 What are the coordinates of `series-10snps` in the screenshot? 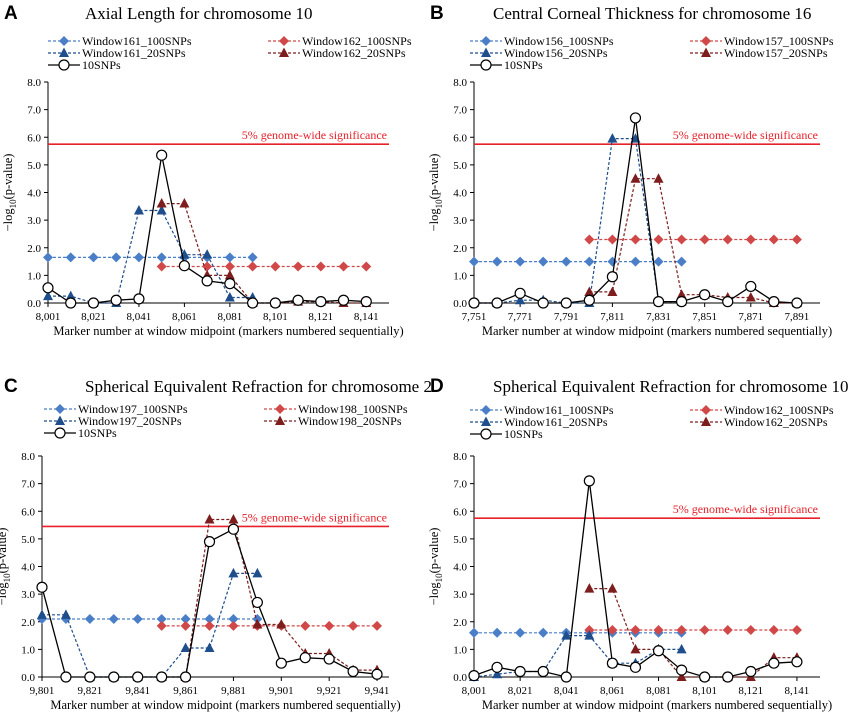 It's located at (207, 229).